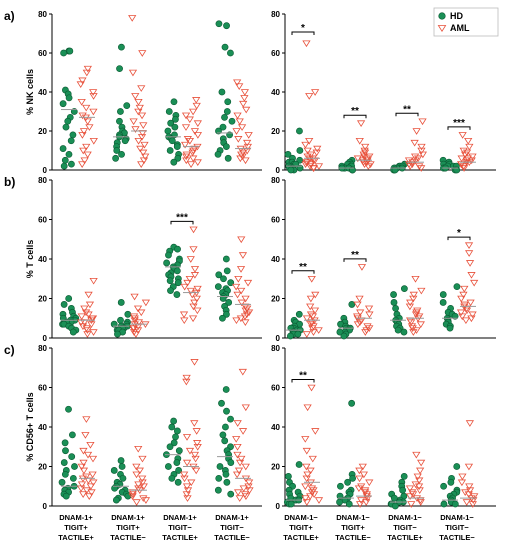  What do you see at coordinates (45, 170) in the screenshot?
I see `y-tick-label: 0` at bounding box center [45, 170].